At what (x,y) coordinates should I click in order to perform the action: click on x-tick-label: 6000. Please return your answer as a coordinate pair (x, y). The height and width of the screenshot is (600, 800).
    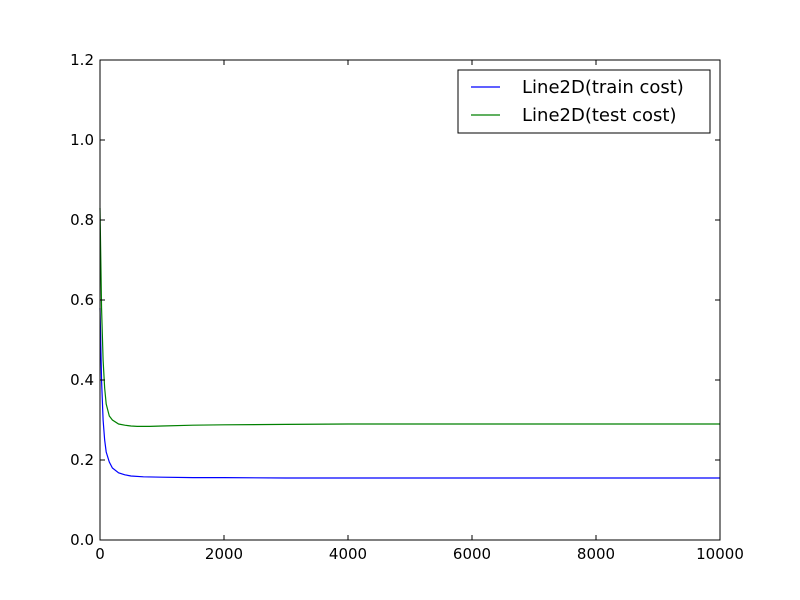
    Looking at the image, I should click on (472, 554).